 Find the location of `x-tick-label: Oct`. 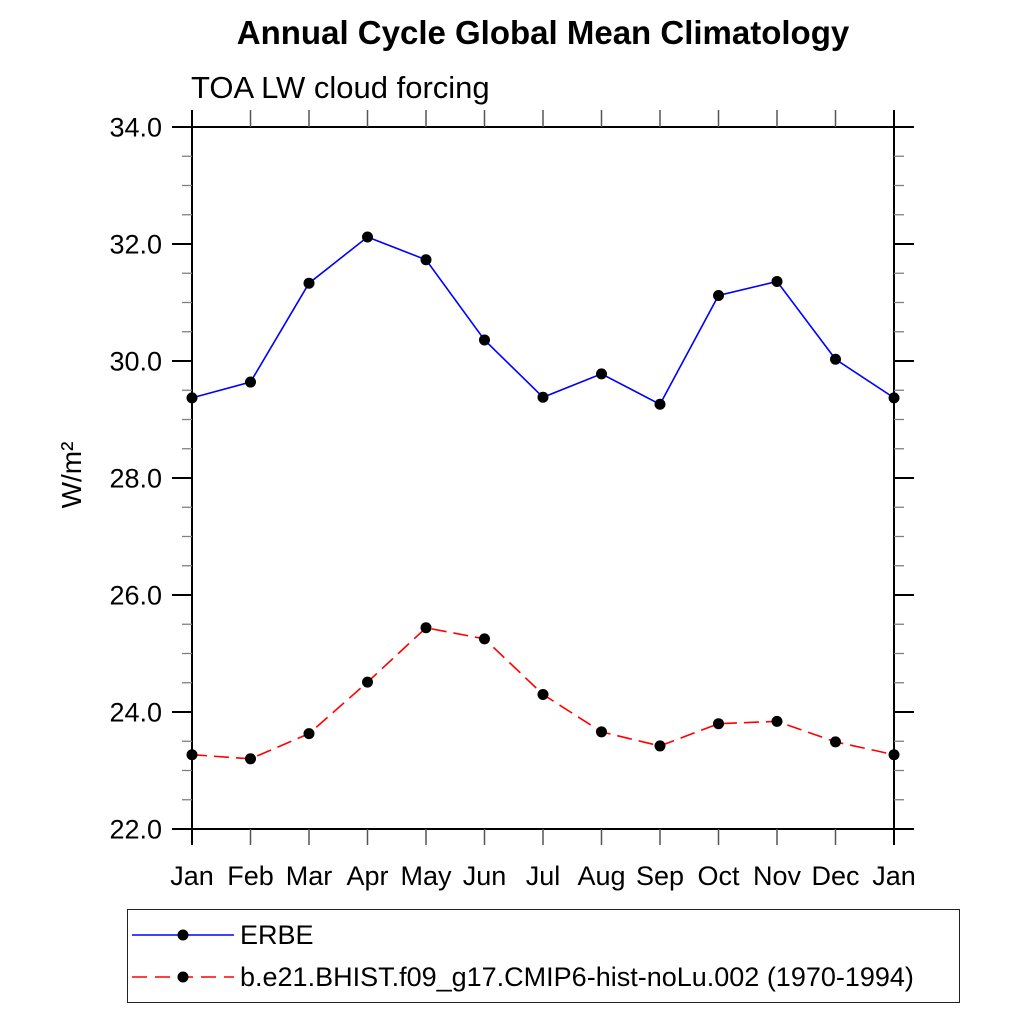

x-tick-label: Oct is located at coordinates (718, 876).